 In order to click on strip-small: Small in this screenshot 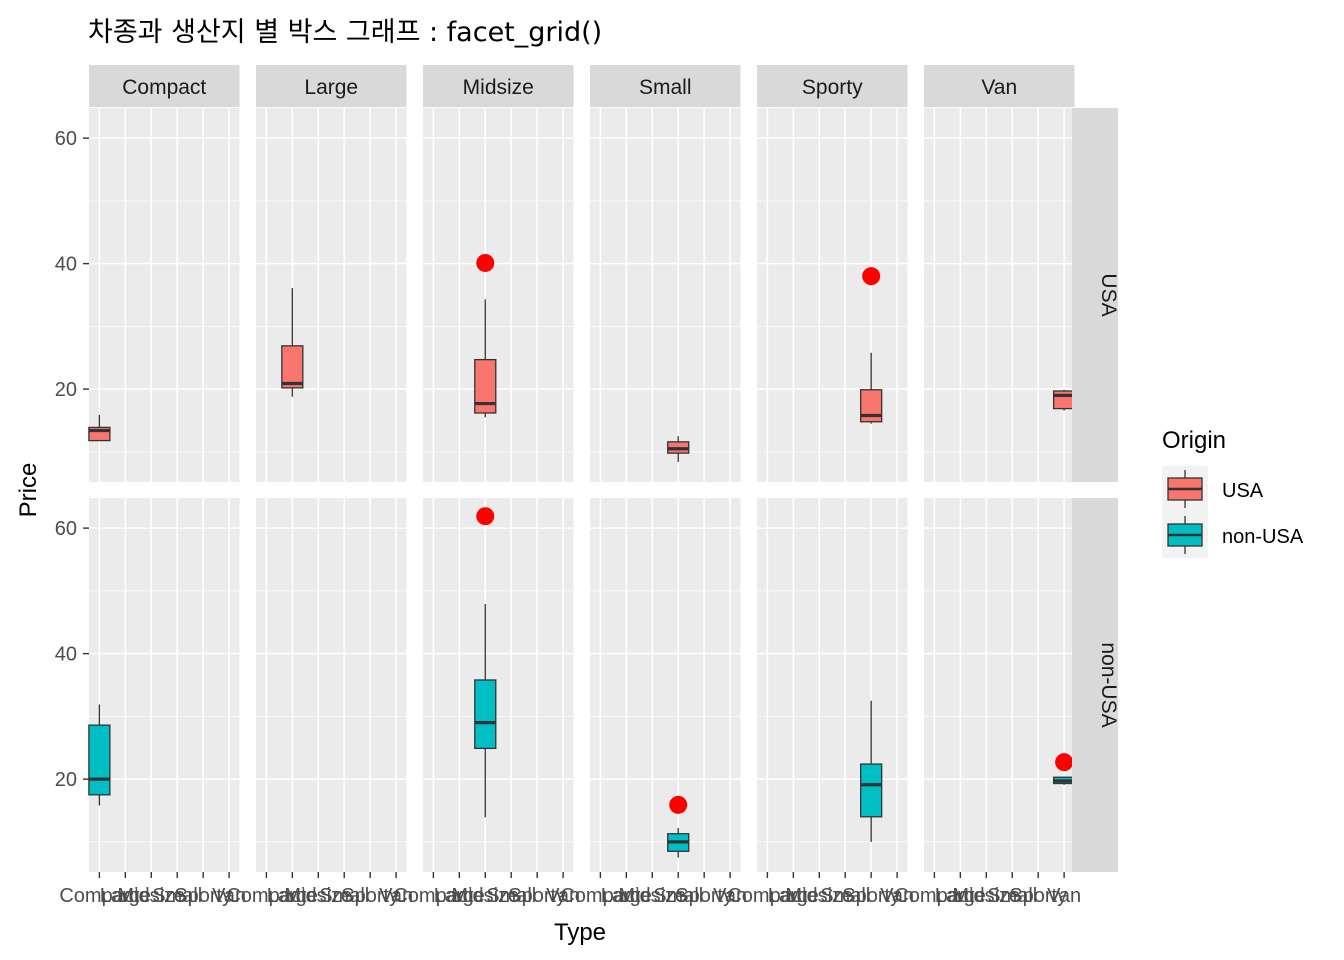, I will do `click(665, 86)`.